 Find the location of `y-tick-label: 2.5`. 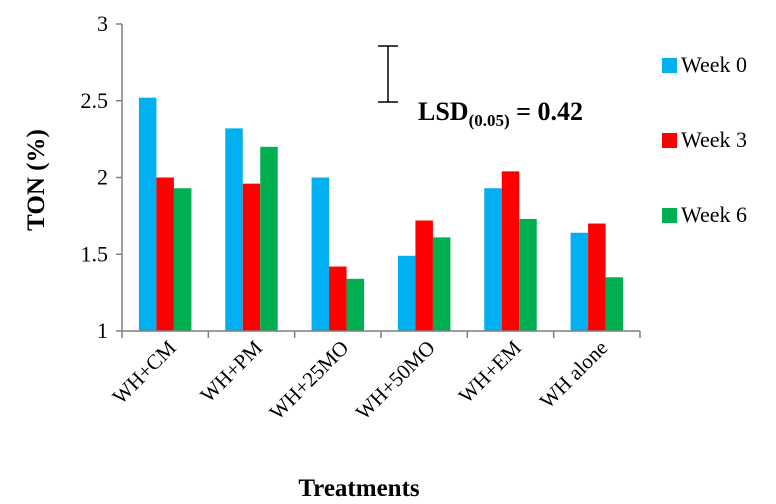

y-tick-label: 2.5 is located at coordinates (95, 100).